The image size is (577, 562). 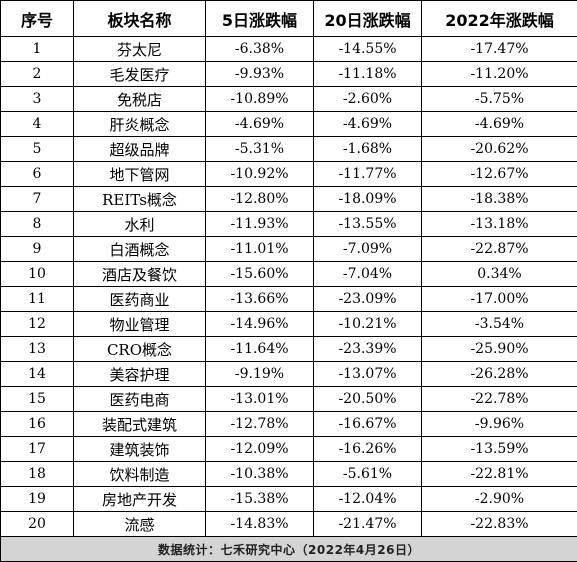 I want to click on table-row: 8 水利 -11.93% -13.55% -13.18%, so click(x=288, y=224).